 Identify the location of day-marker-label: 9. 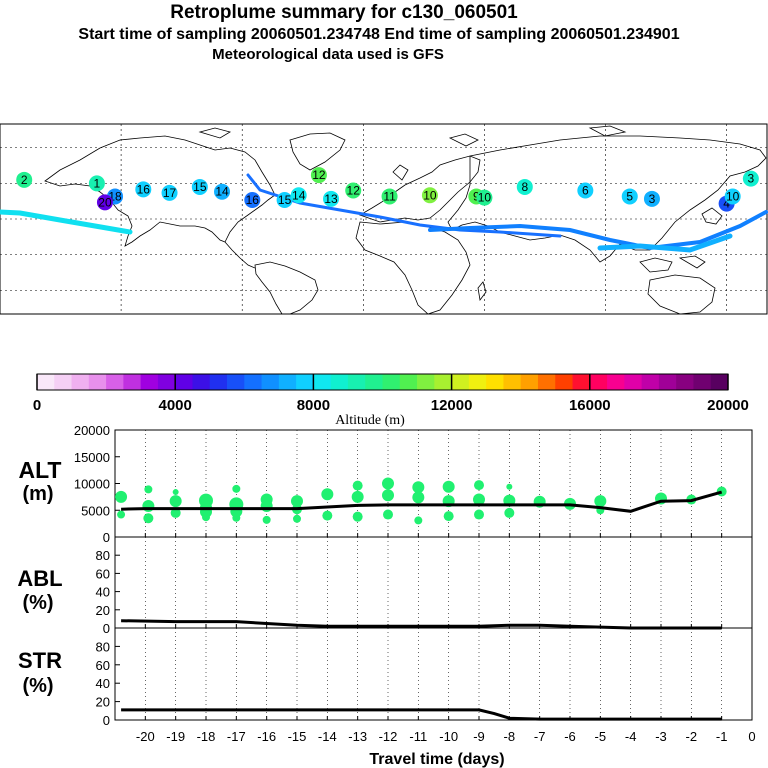
(476, 196).